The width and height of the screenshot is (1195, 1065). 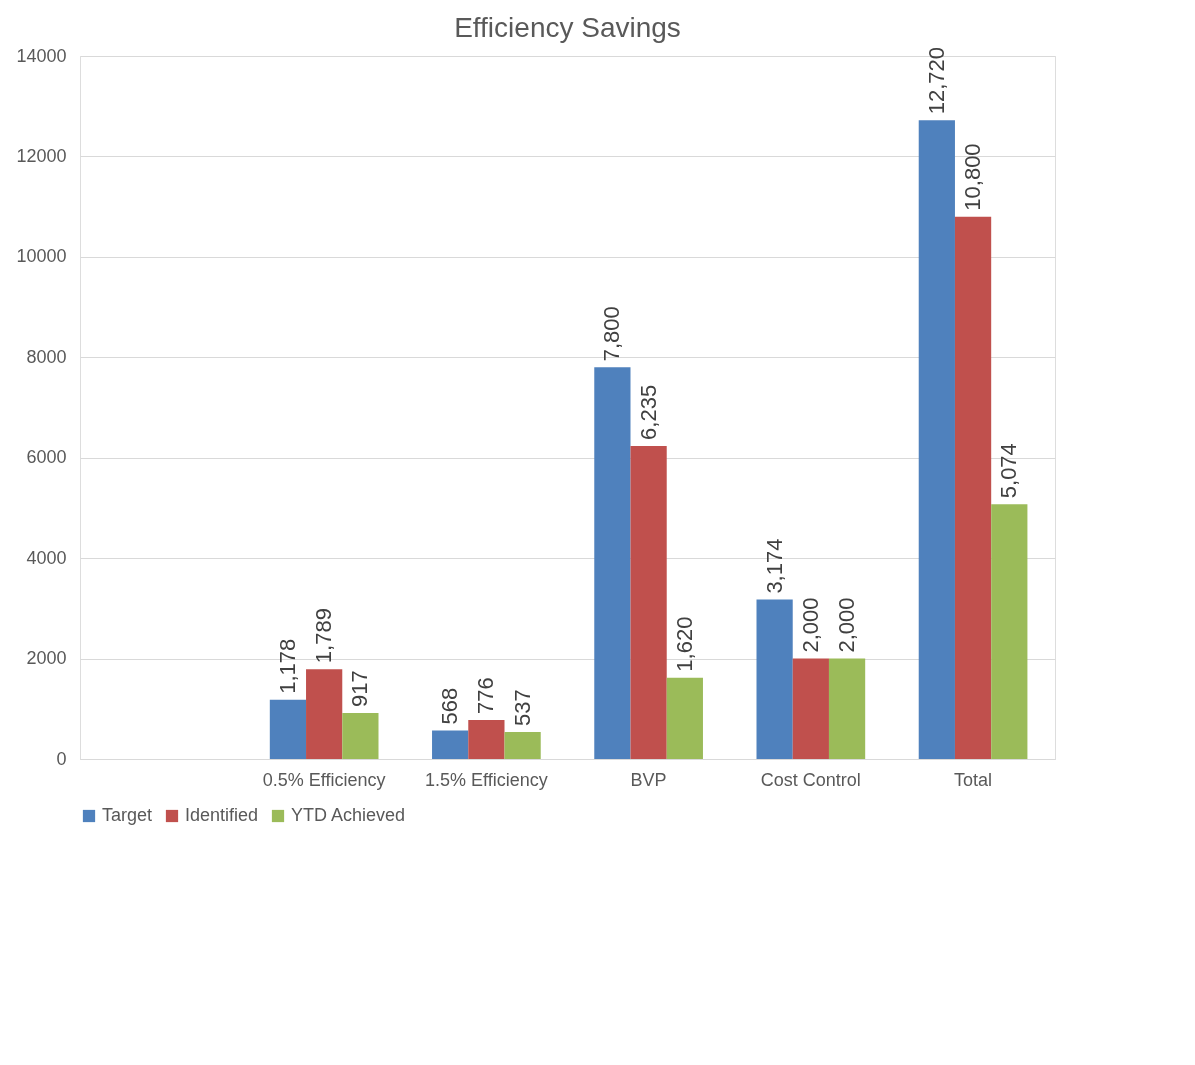 I want to click on y-tick-label: 10000, so click(x=41, y=256).